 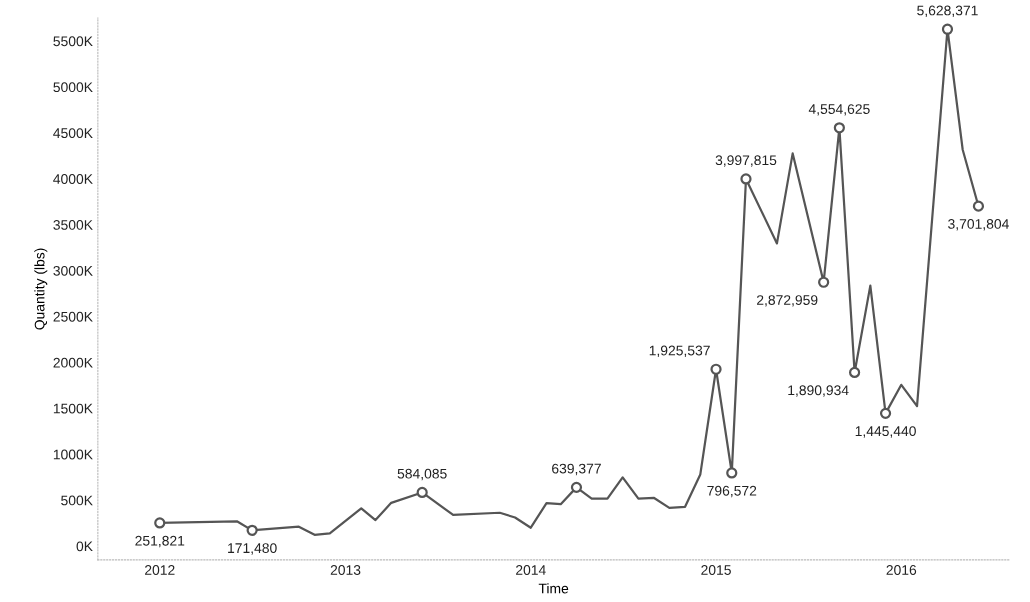 What do you see at coordinates (947, 11) in the screenshot?
I see `data-label: 5,628,371` at bounding box center [947, 11].